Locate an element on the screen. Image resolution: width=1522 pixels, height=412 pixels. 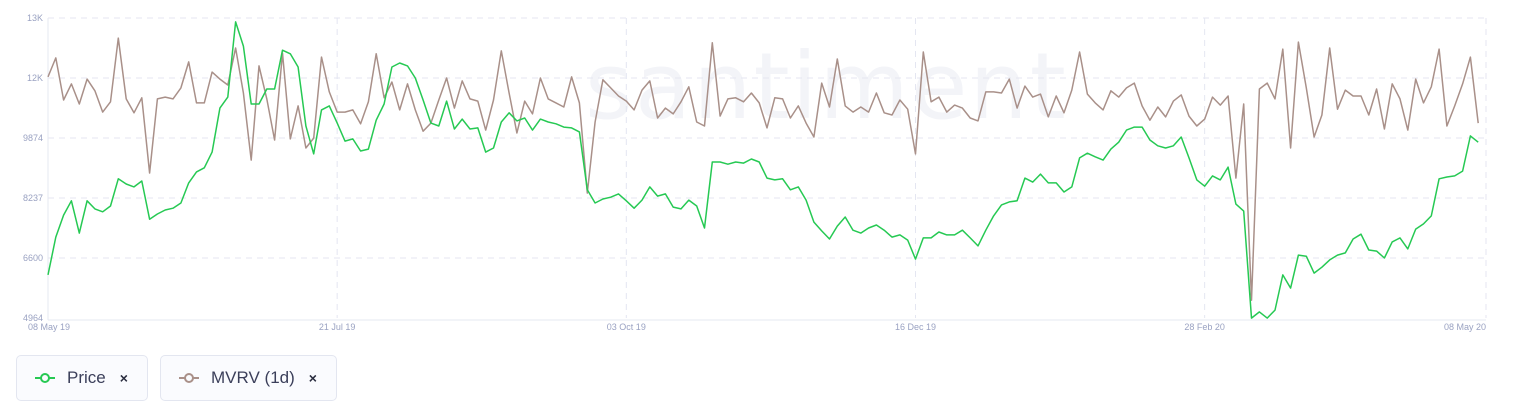
y-tick-label: 8237 is located at coordinates (33, 198).